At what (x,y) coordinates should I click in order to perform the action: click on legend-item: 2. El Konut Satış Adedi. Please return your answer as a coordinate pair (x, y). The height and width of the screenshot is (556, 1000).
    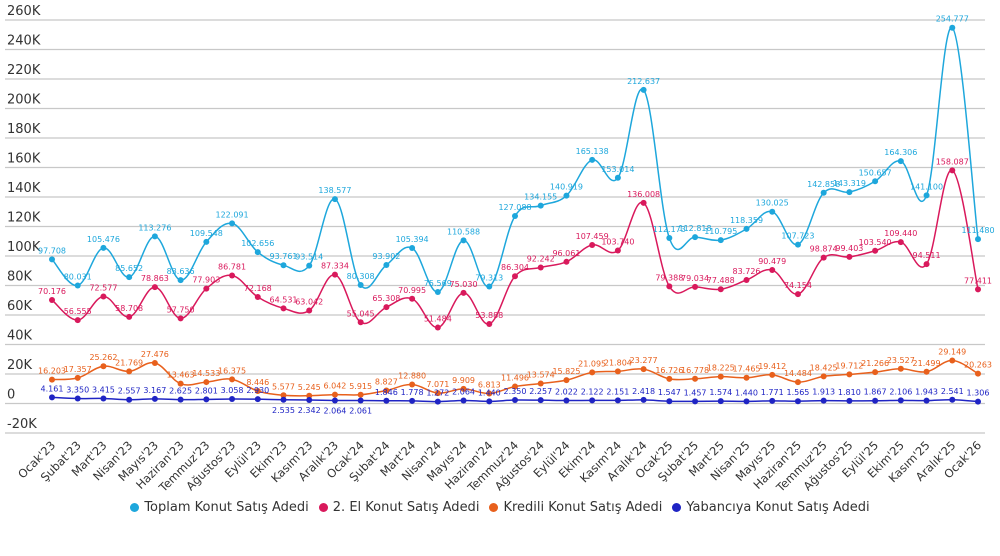
    Looking at the image, I should click on (398, 507).